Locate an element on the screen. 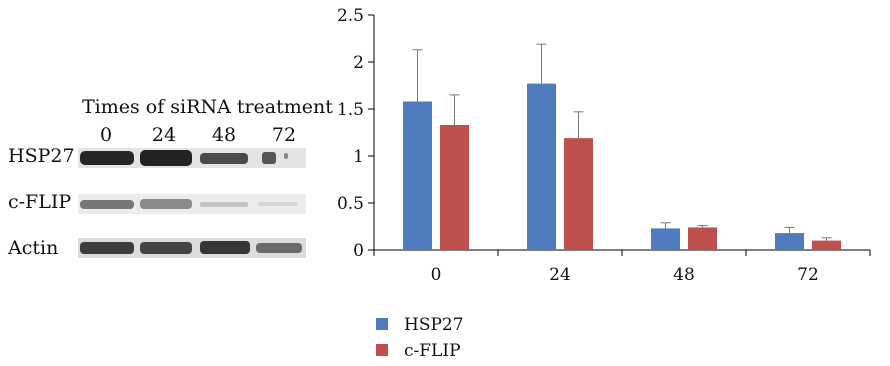 The width and height of the screenshot is (890, 366). legend-label-c-flip: c-FLIP is located at coordinates (432, 351).